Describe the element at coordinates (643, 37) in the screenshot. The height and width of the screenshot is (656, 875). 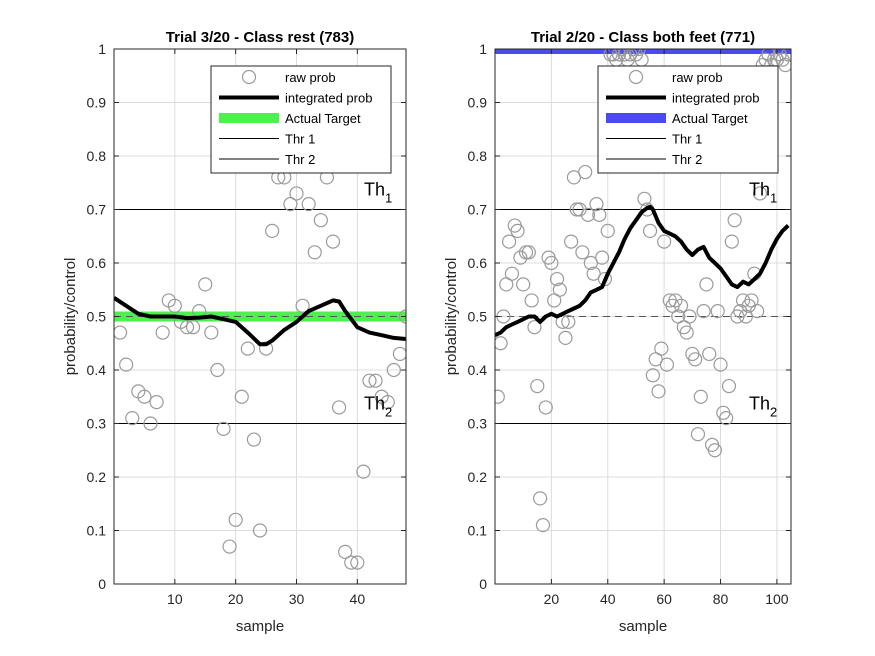
I see `chart-title: Trial 2/20 - Class both feet (771)` at that location.